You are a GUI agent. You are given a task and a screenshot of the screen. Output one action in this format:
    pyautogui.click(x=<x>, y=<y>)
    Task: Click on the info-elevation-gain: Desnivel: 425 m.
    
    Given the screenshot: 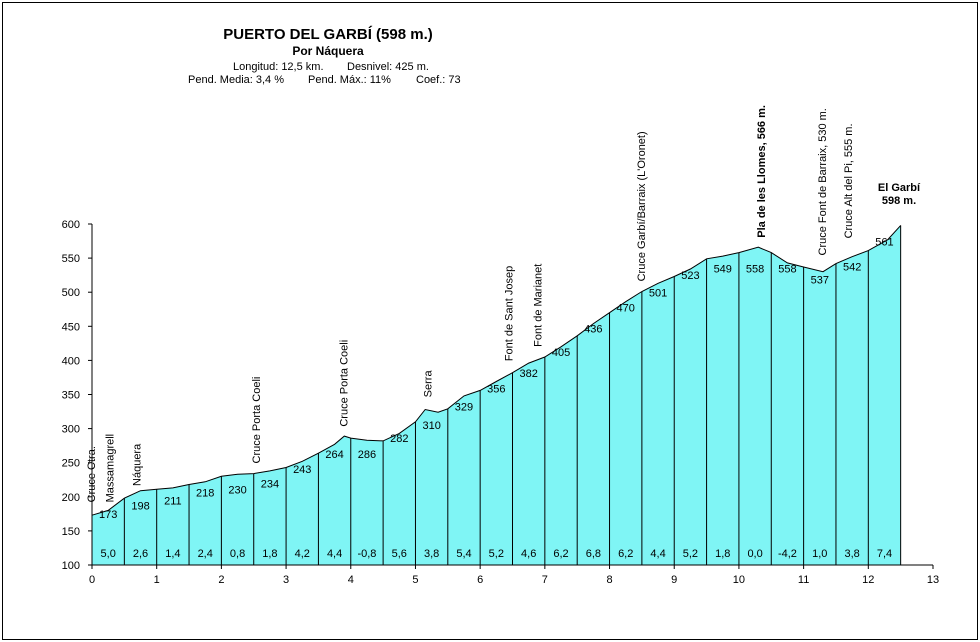 What is the action you would take?
    pyautogui.click(x=388, y=67)
    